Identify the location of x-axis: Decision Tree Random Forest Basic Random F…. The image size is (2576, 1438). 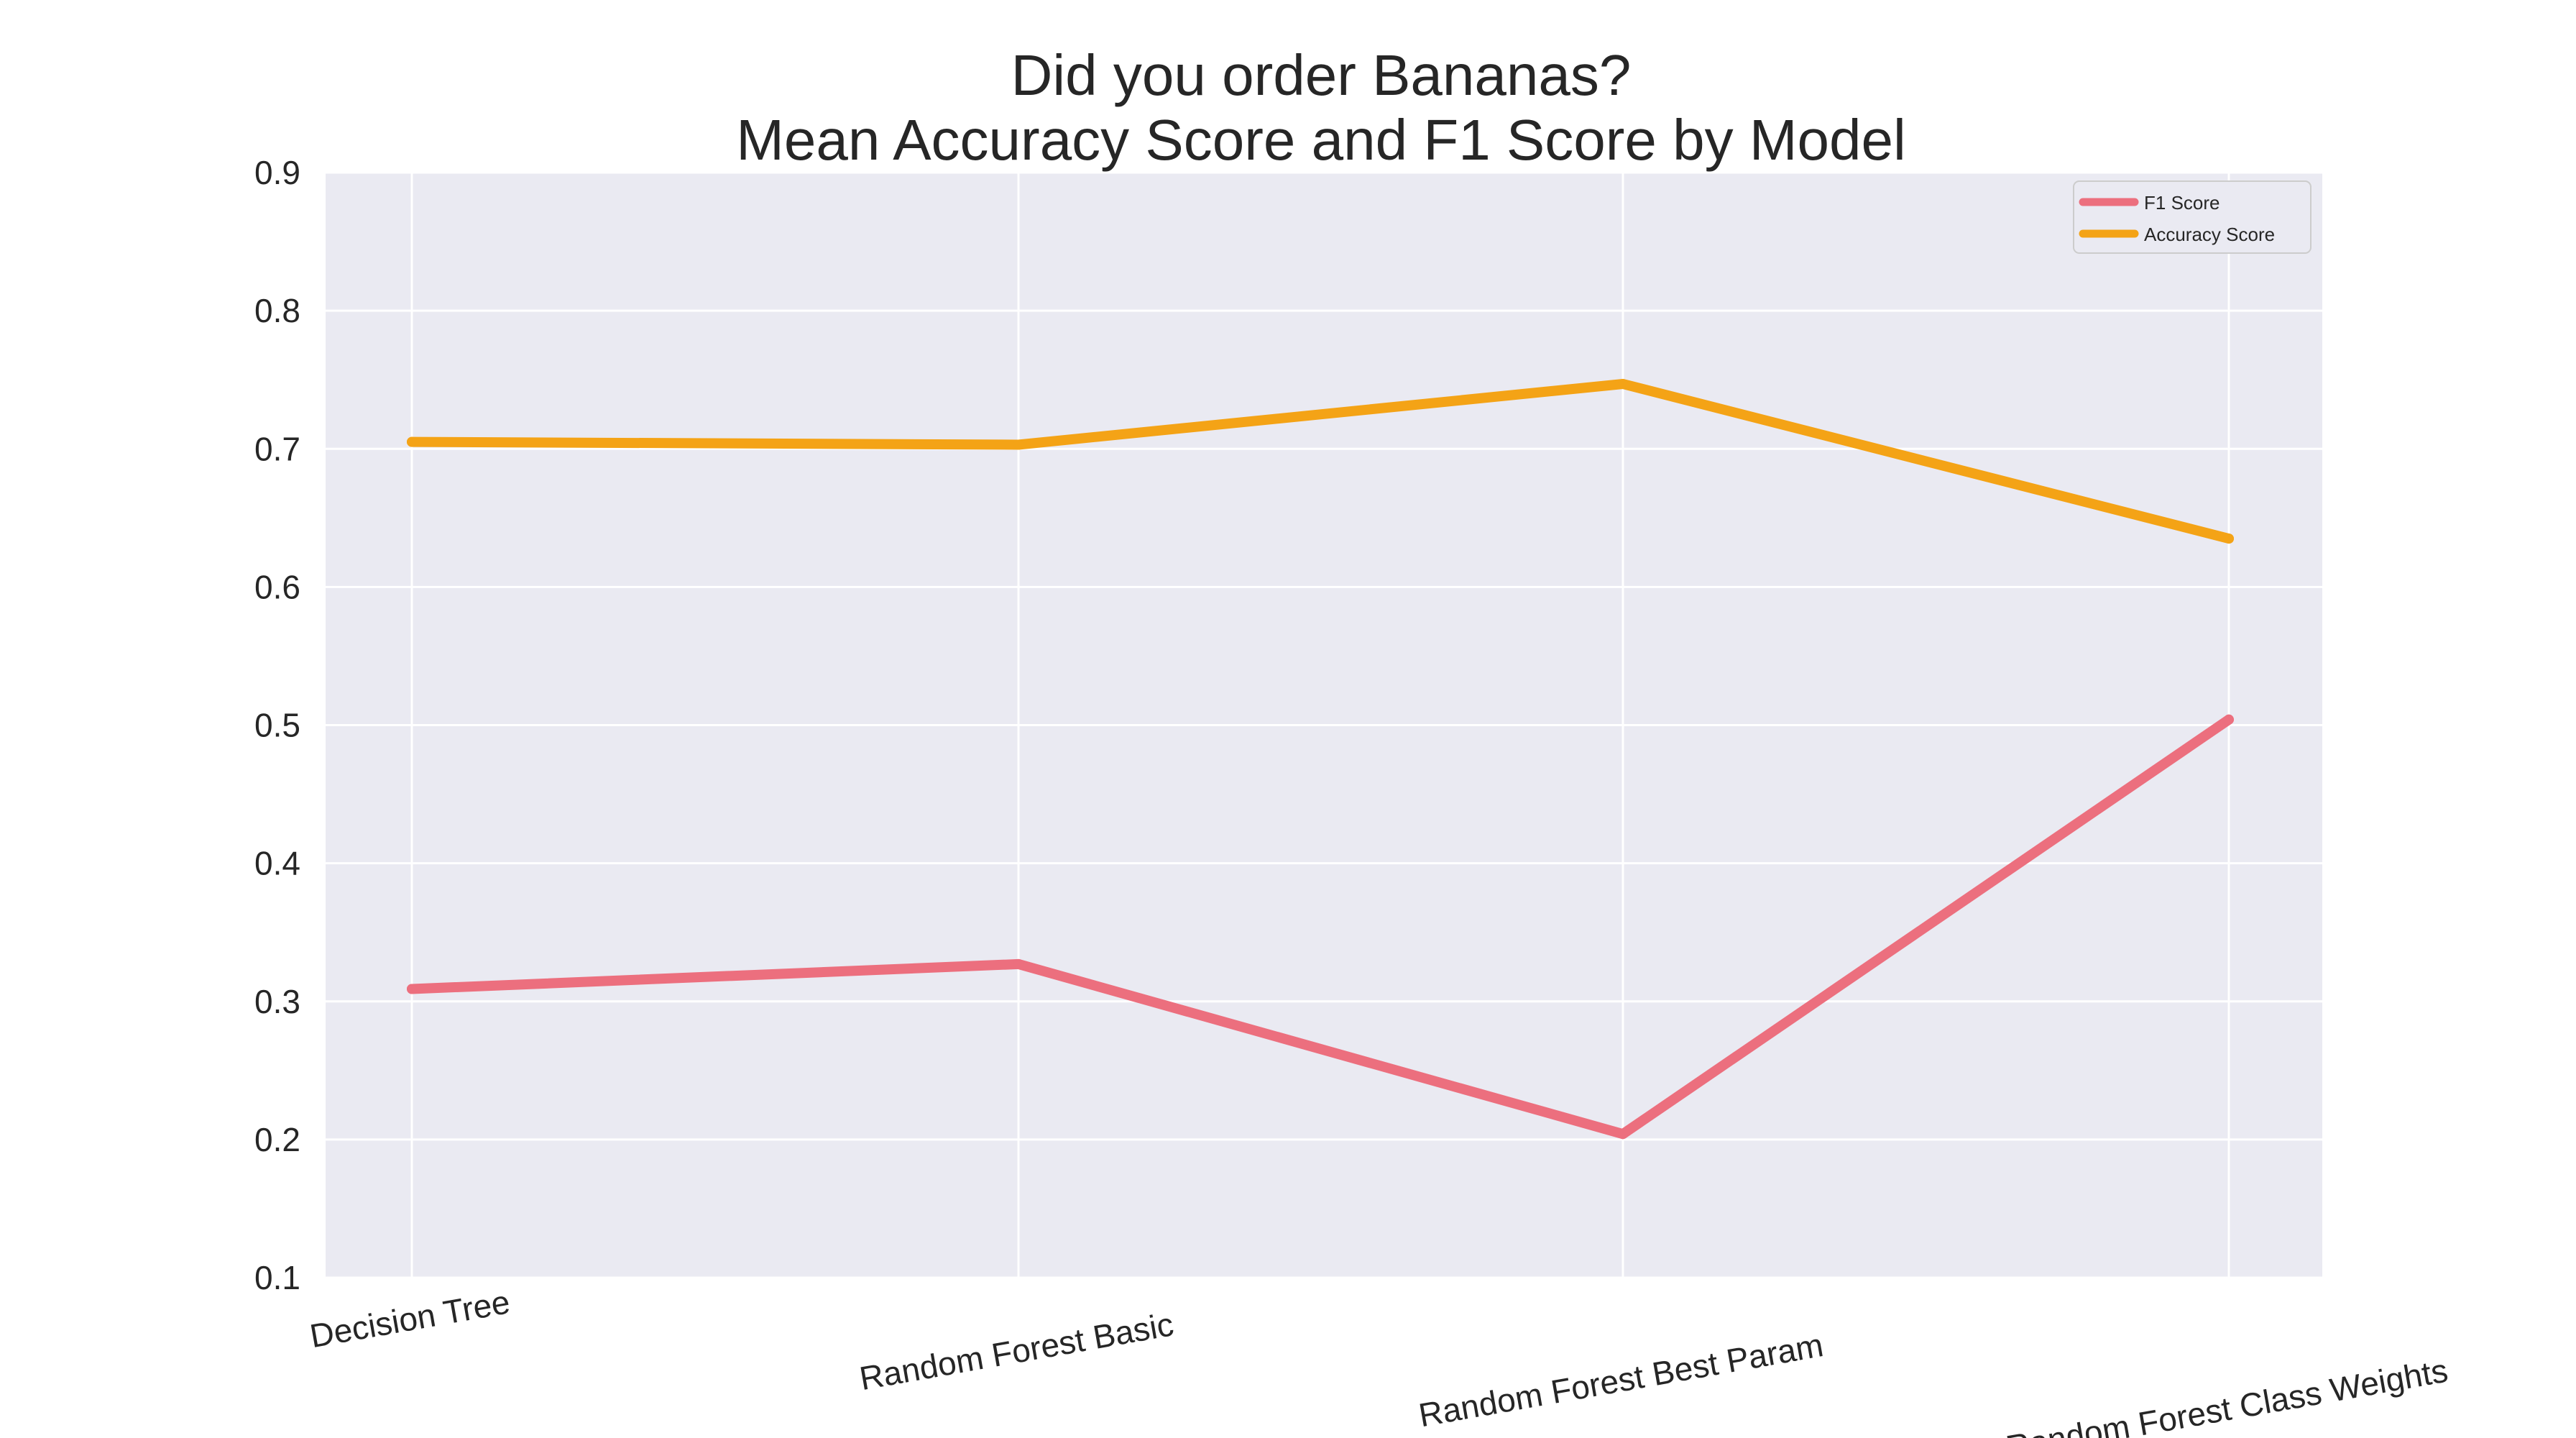
(1378, 1360).